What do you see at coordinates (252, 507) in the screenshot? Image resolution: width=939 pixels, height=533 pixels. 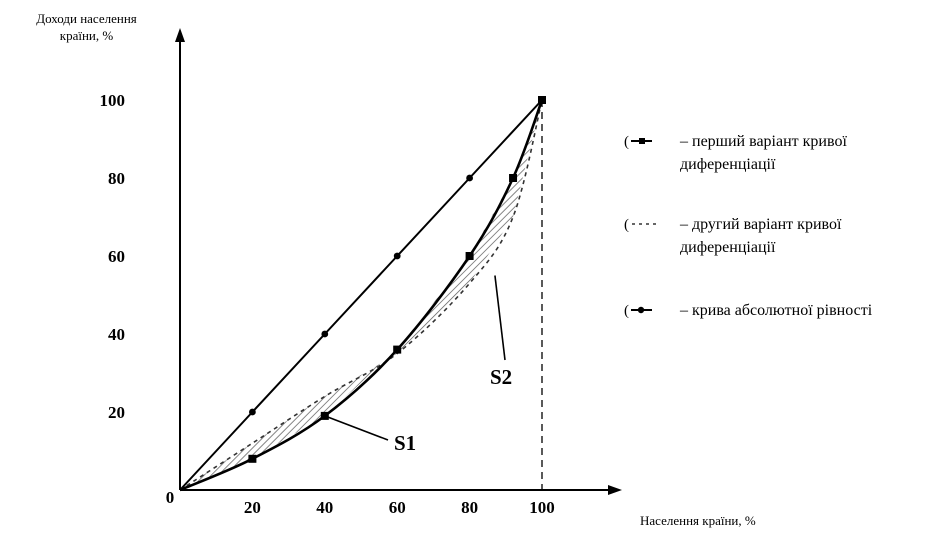 I see `x-tick-label-20: 20` at bounding box center [252, 507].